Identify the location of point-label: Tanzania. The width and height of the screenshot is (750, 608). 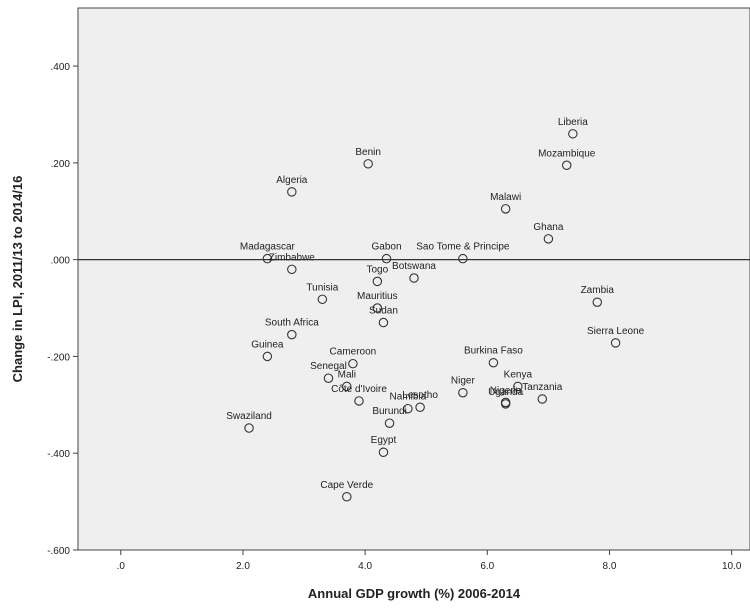
(542, 387).